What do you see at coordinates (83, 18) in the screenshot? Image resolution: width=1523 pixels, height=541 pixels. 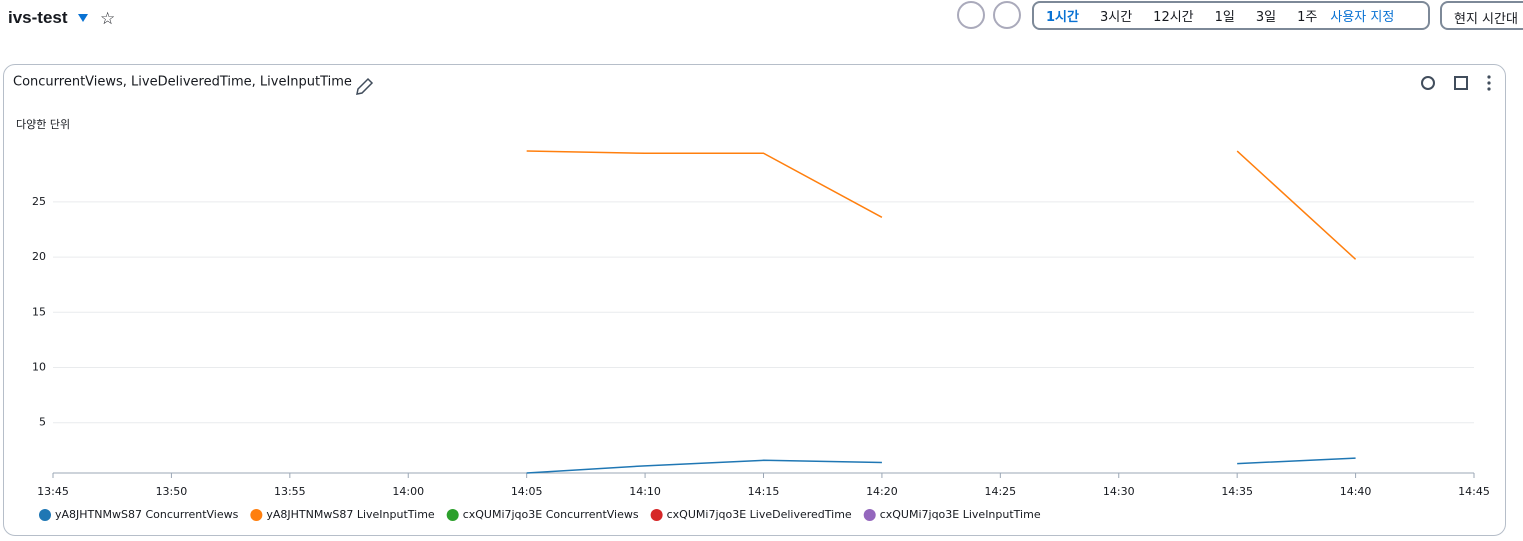 I see `dropdown-caret` at bounding box center [83, 18].